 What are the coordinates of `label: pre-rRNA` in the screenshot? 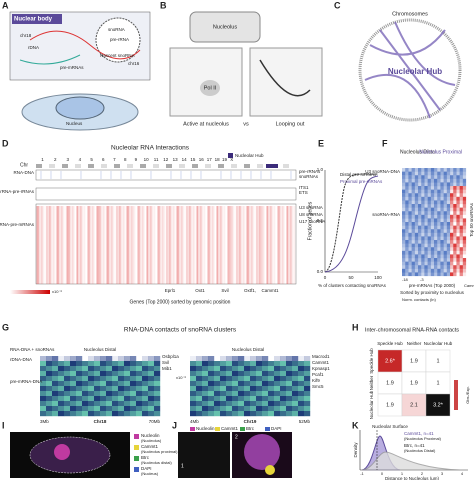 It's located at (119, 39).